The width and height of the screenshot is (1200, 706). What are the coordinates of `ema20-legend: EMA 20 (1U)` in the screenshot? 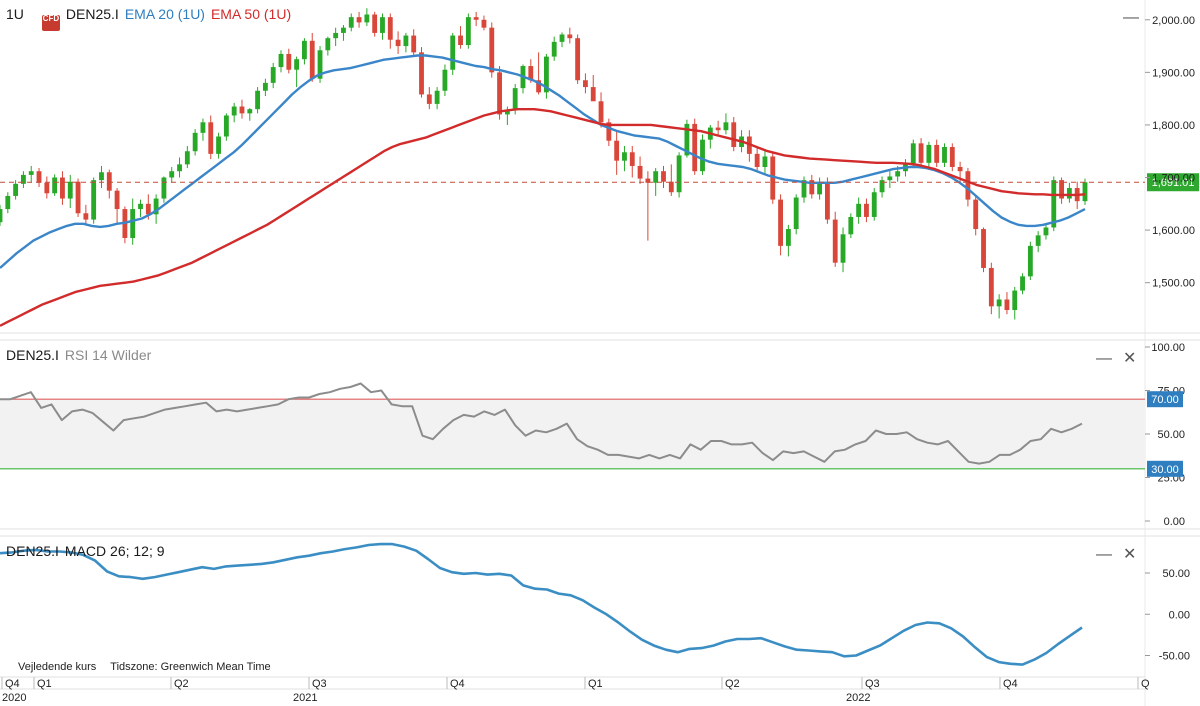 It's located at (164, 14).